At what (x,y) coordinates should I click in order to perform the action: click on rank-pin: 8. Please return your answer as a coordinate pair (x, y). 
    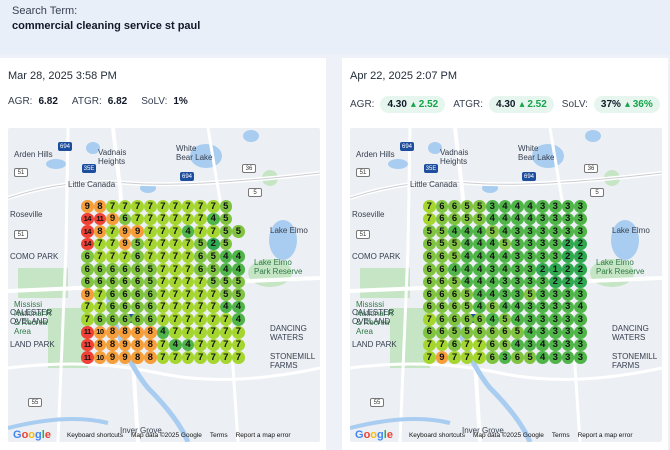
    Looking at the image, I should click on (137, 345).